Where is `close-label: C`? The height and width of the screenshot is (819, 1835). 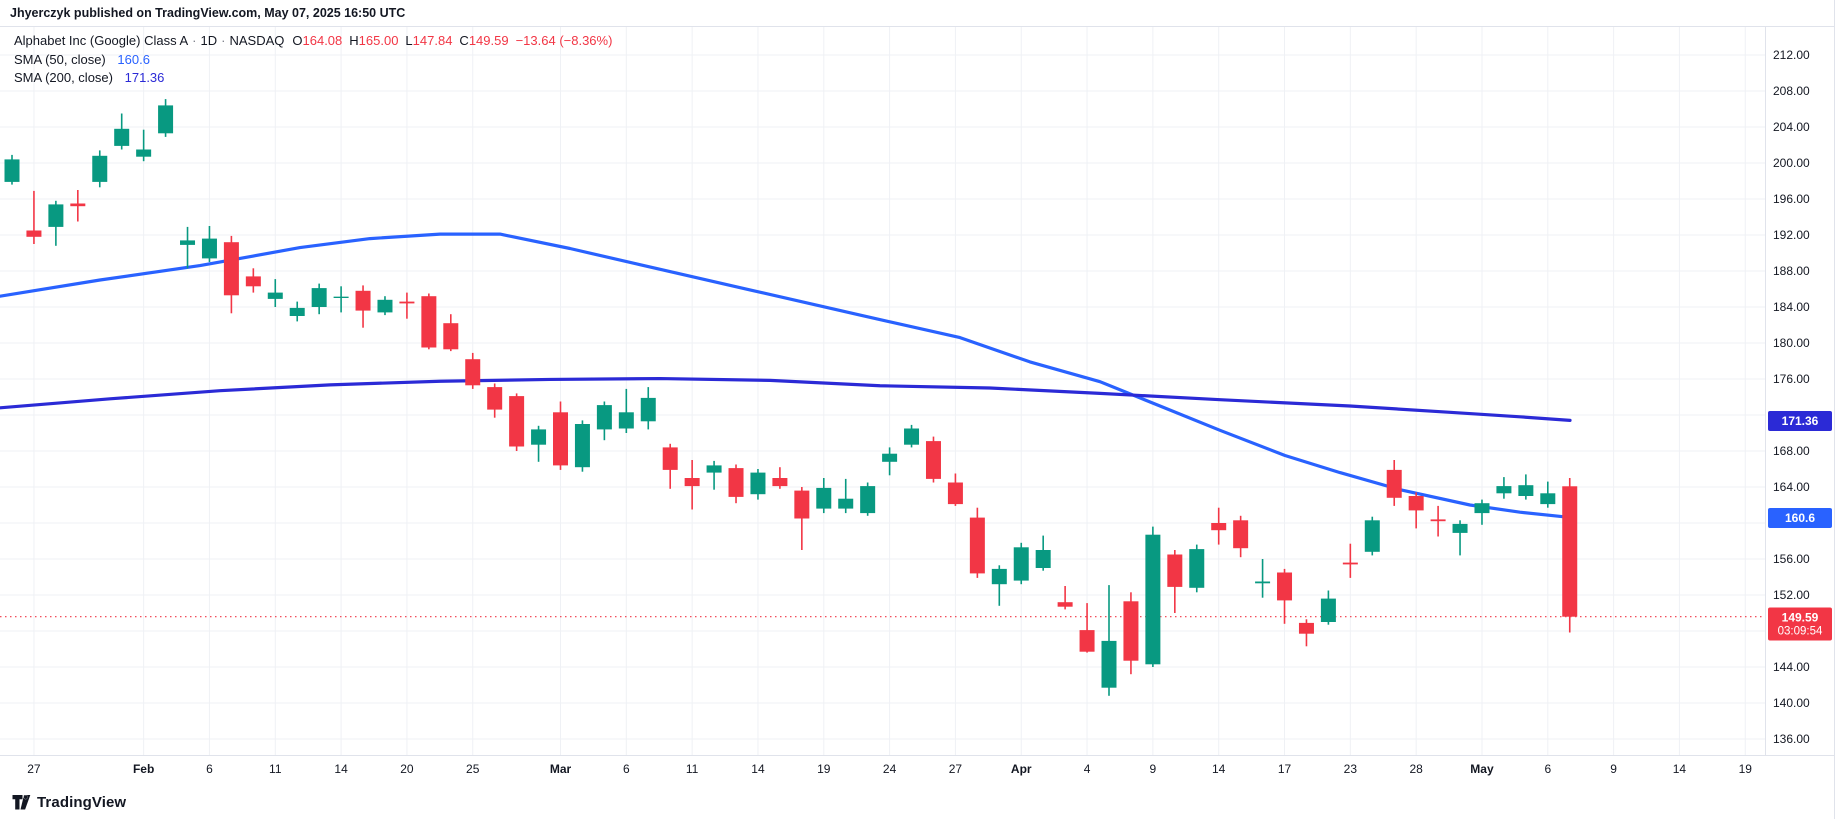
close-label: C is located at coordinates (464, 40).